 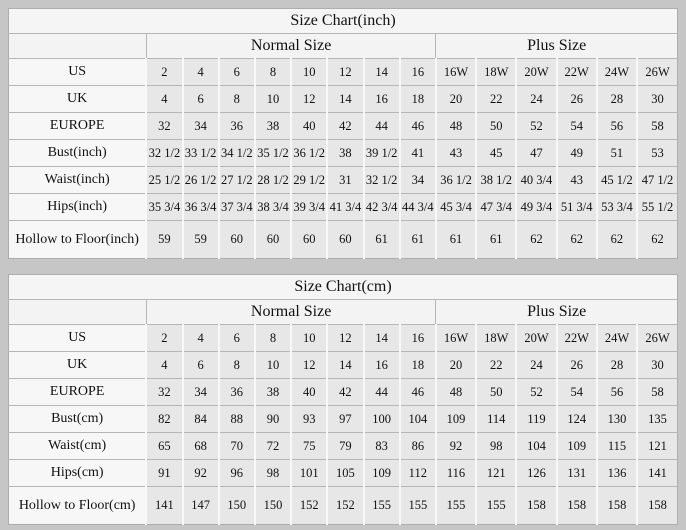 What do you see at coordinates (164, 207) in the screenshot?
I see `size-cell: 35 3/4` at bounding box center [164, 207].